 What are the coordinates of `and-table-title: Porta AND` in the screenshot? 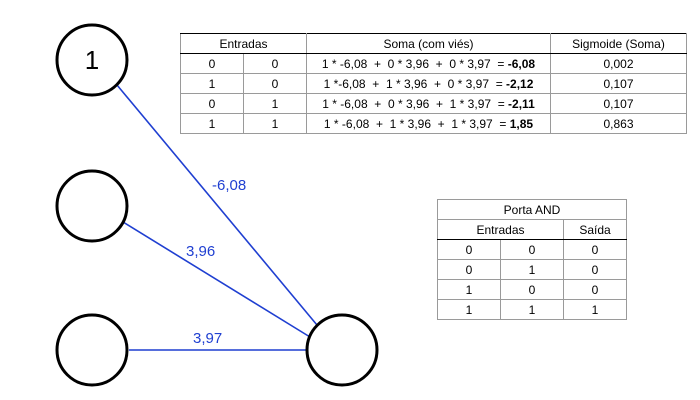 It's located at (532, 209).